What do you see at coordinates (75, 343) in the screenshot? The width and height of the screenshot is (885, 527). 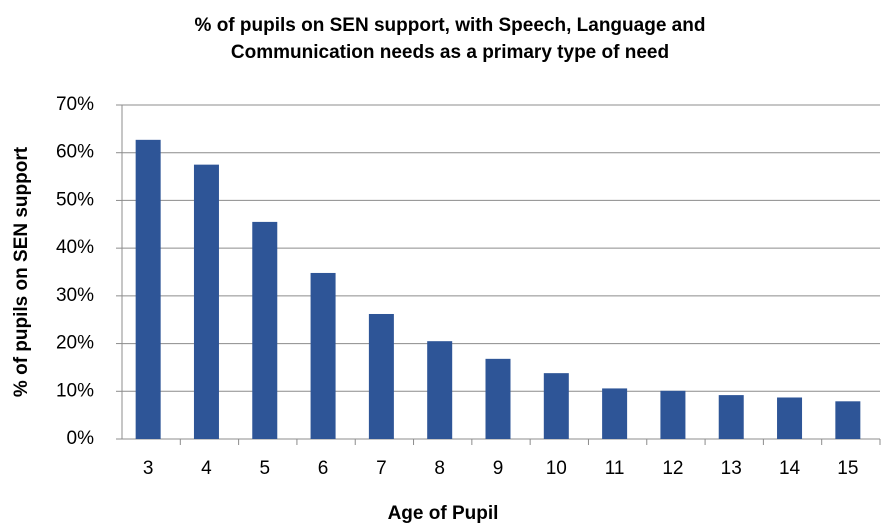 I see `y-tick-label: 20%` at bounding box center [75, 343].